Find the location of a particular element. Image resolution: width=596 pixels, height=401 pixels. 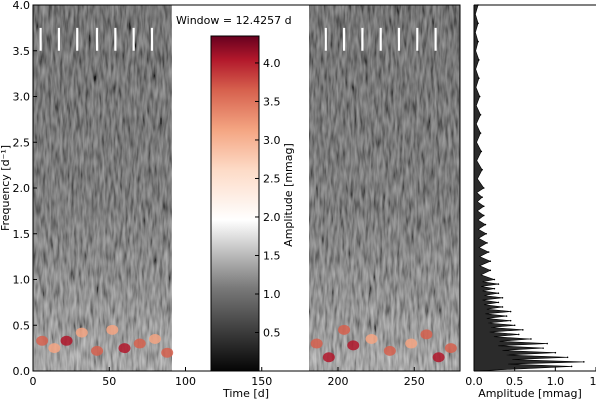

spectrum-x-axis: 0.0 0.5 1.0 1 is located at coordinates (530, 377).